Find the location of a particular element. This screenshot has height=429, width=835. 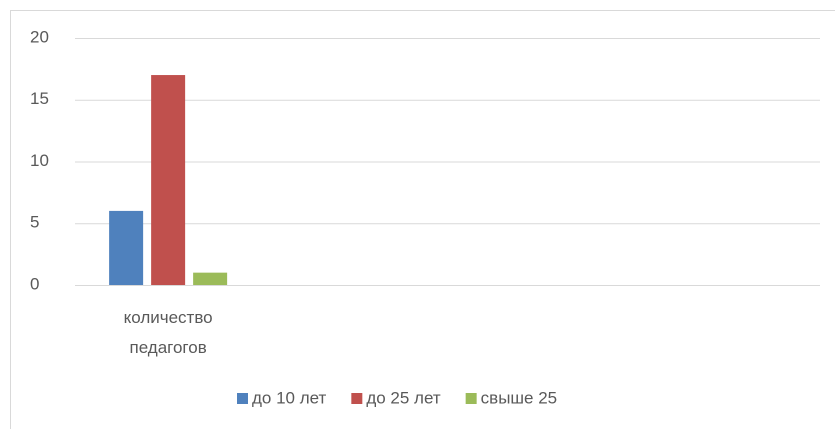

legend-label: до 25 лет is located at coordinates (403, 397).